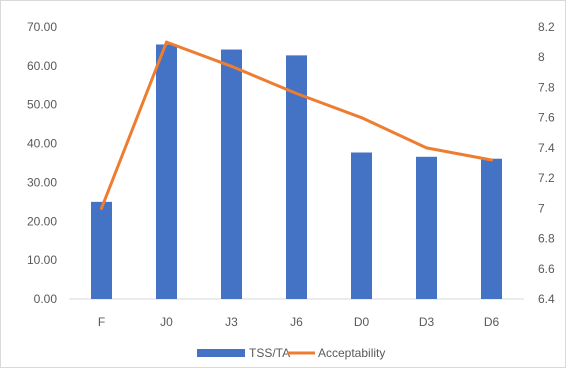 This screenshot has width=566, height=369. I want to click on right-axis-tick-label: 6.8, so click(546, 239).